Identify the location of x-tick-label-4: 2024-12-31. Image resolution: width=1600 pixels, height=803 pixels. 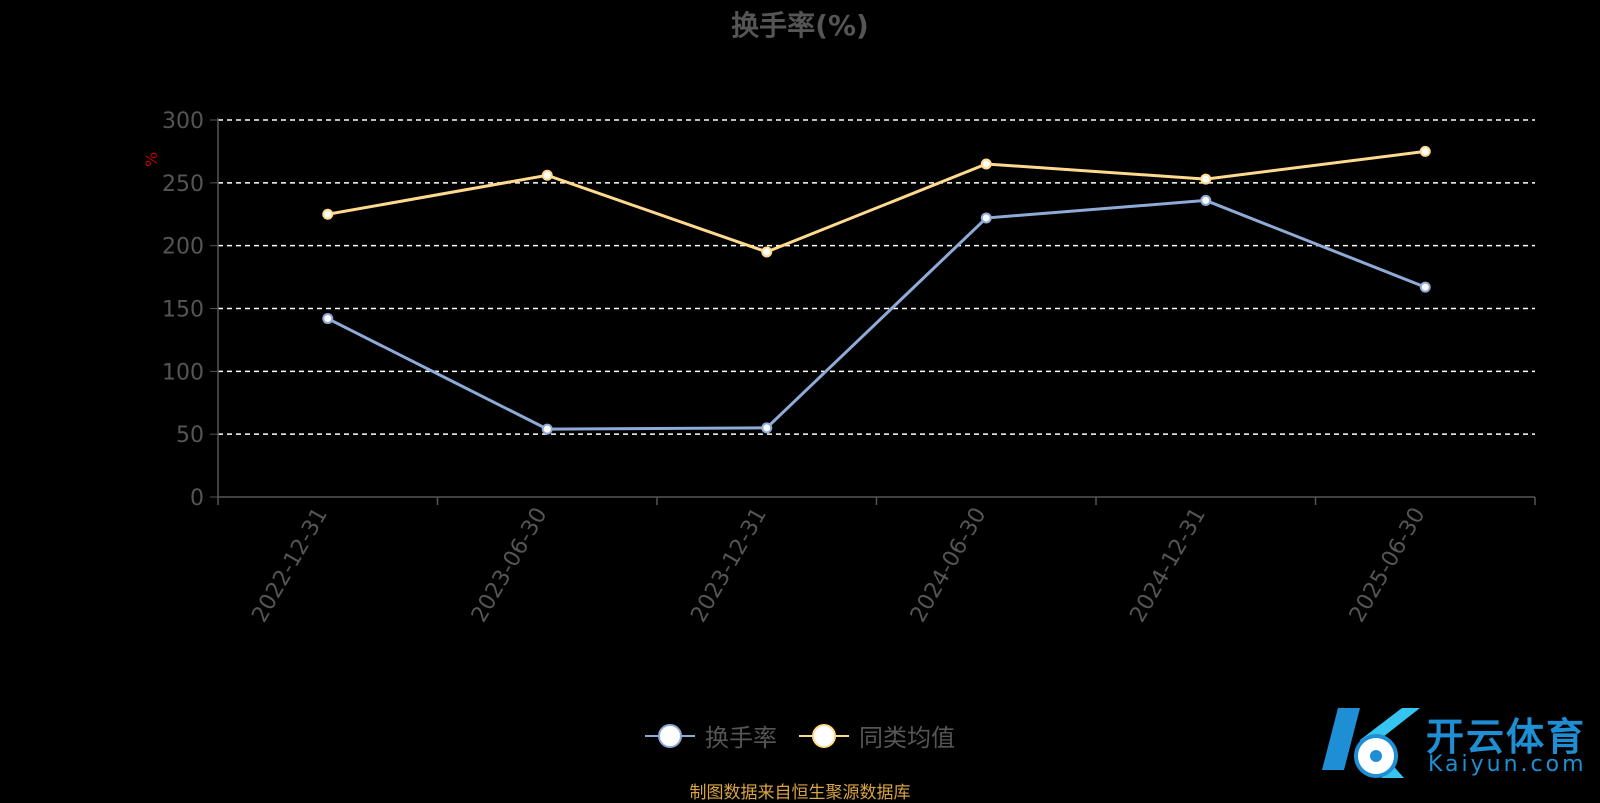
(1168, 565).